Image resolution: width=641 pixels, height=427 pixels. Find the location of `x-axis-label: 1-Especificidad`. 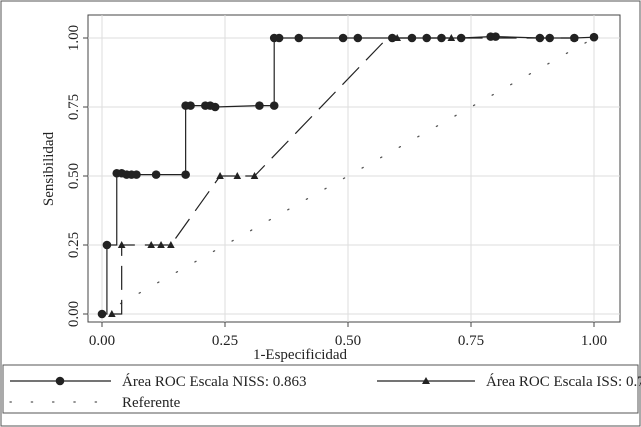

x-axis-label: 1-Especificidad is located at coordinates (300, 355).